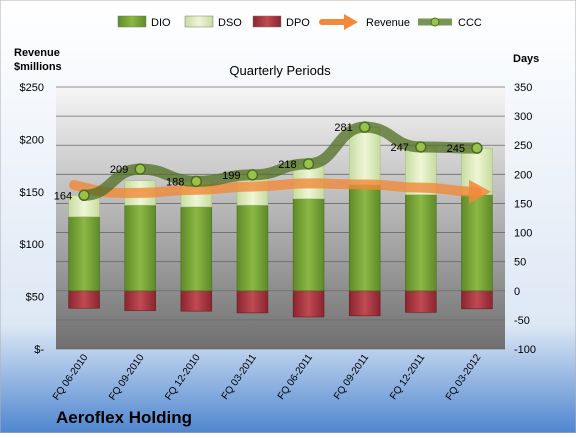 The width and height of the screenshot is (576, 438). Describe the element at coordinates (275, 188) in the screenshot. I see `revenue-line` at that location.